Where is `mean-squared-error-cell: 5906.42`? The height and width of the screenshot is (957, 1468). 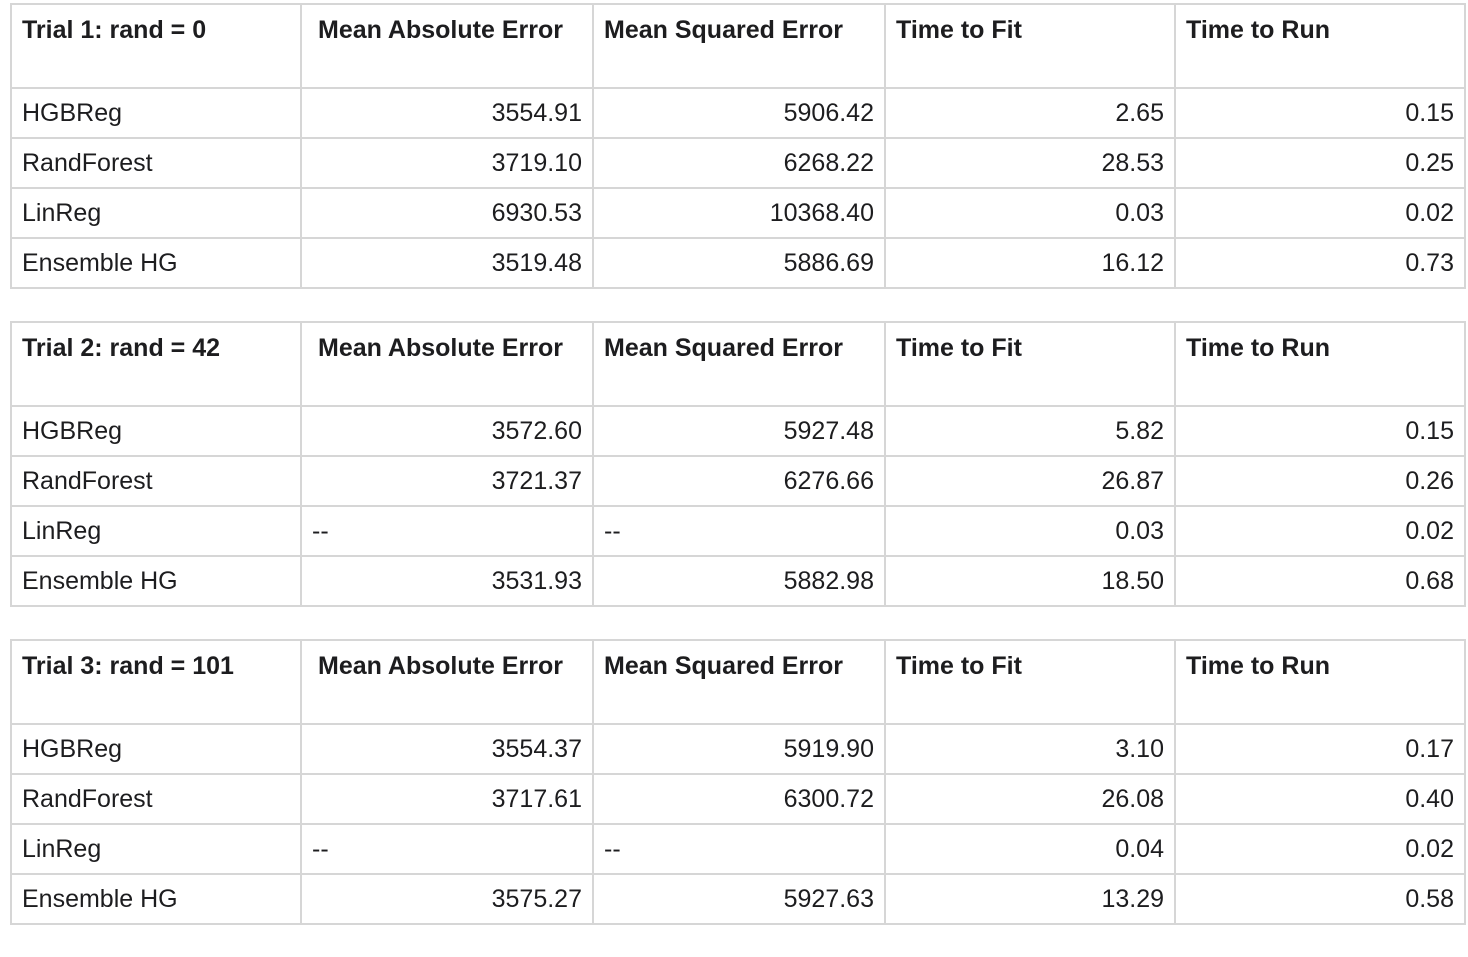 mean-squared-error-cell: 5906.42 is located at coordinates (739, 113).